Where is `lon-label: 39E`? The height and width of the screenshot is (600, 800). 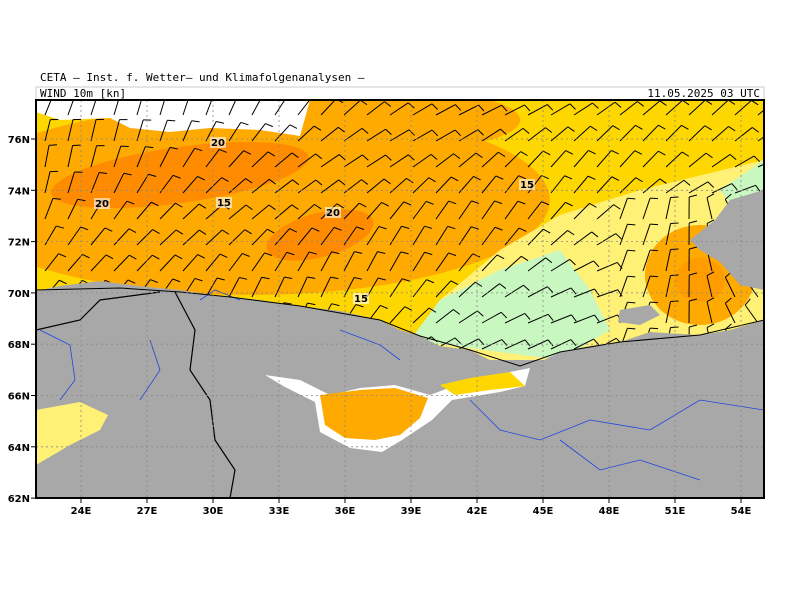 lon-label: 39E is located at coordinates (411, 511).